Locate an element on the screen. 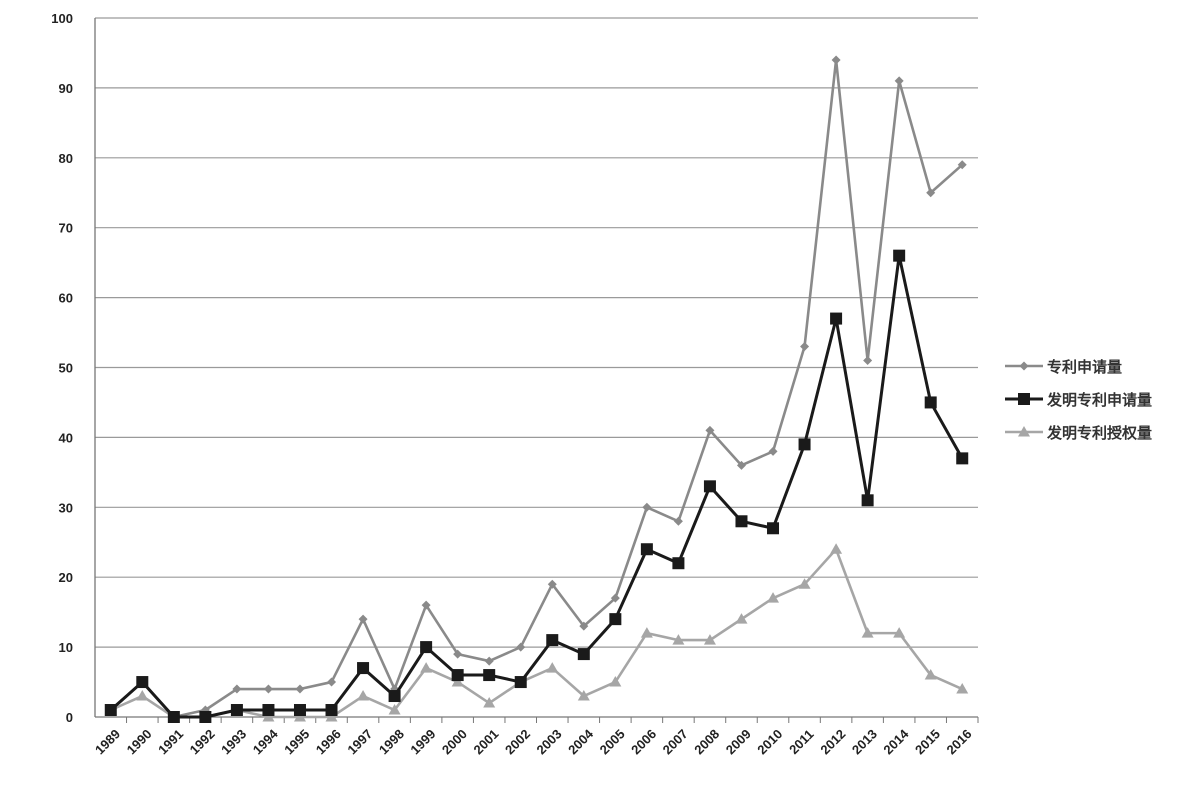 The width and height of the screenshot is (1196, 810). y-tick-label: 20 is located at coordinates (66, 577).